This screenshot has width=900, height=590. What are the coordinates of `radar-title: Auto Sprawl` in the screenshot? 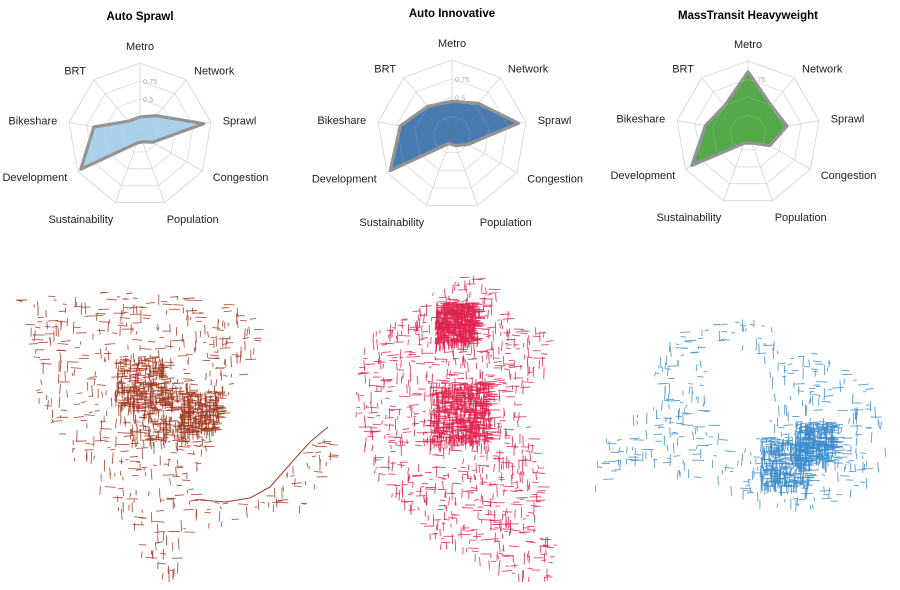 It's located at (139, 17).